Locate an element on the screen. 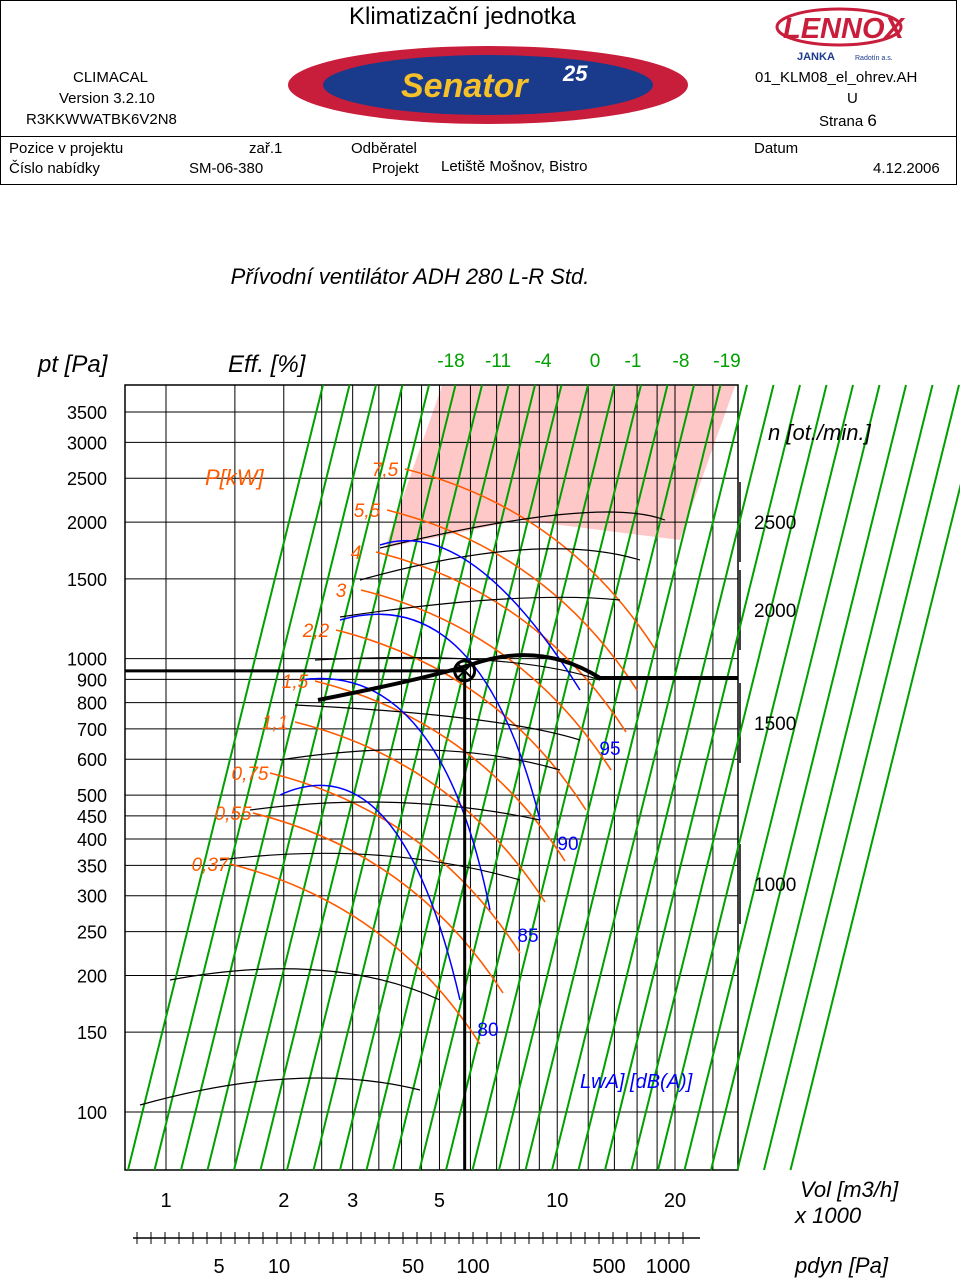 The width and height of the screenshot is (960, 1279). senator-logo: Senator 25 is located at coordinates (488, 85).